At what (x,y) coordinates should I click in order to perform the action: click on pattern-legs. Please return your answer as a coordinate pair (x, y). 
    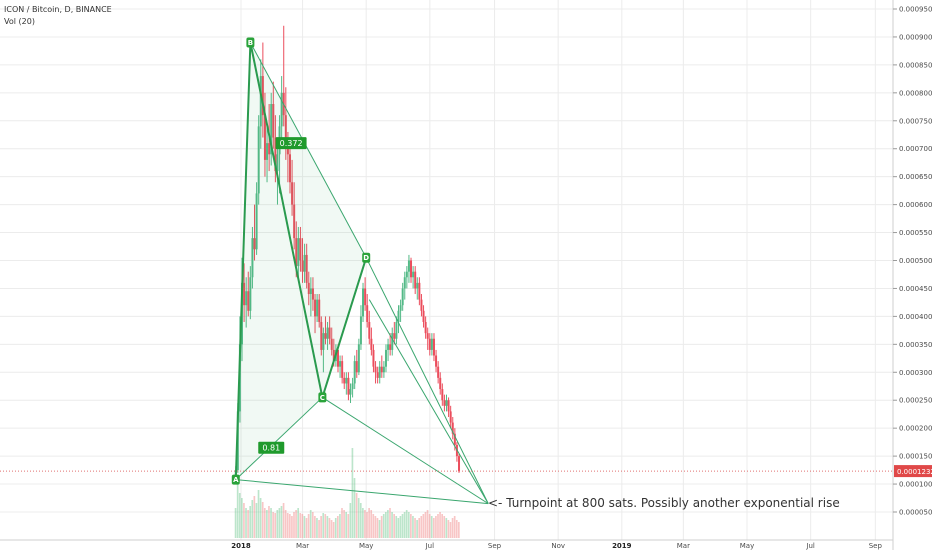
    Looking at the image, I should click on (301, 261).